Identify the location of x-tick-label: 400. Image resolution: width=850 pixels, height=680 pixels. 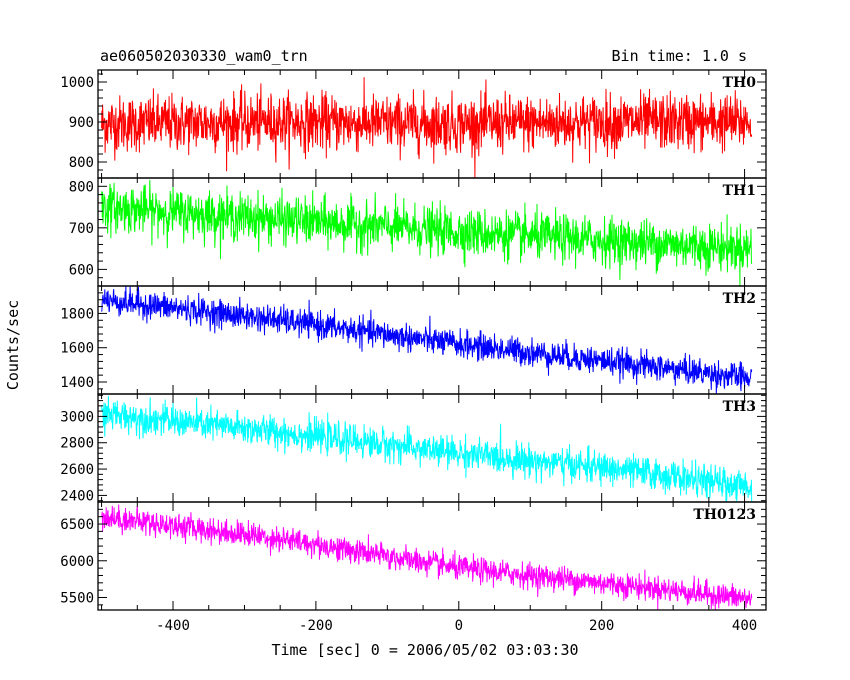
(744, 626).